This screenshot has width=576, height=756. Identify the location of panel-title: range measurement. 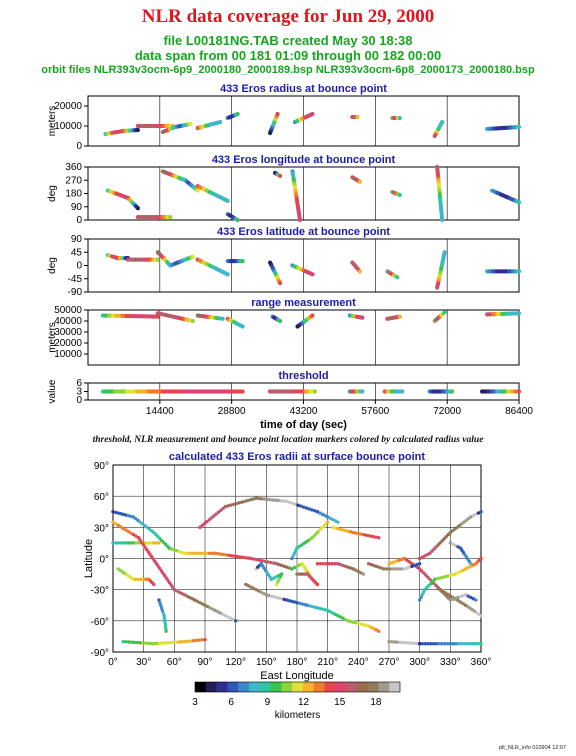
(303, 303).